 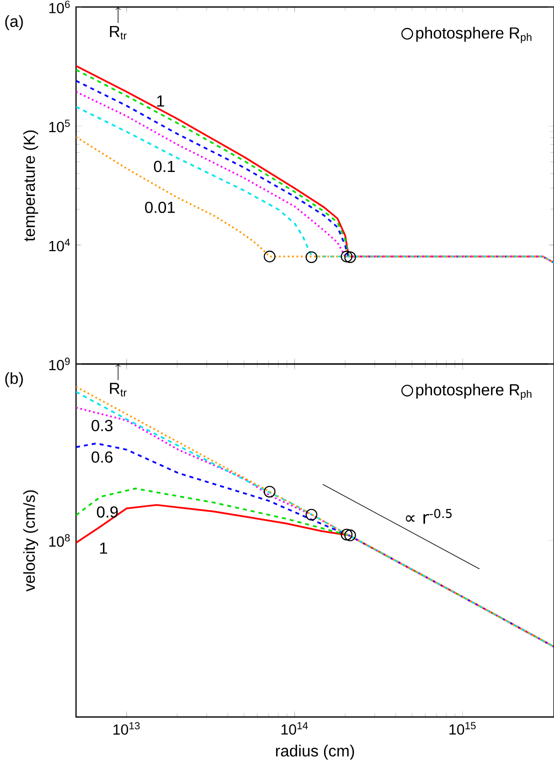 I want to click on x-tick-label: 10$^{13}$, so click(x=127, y=728).